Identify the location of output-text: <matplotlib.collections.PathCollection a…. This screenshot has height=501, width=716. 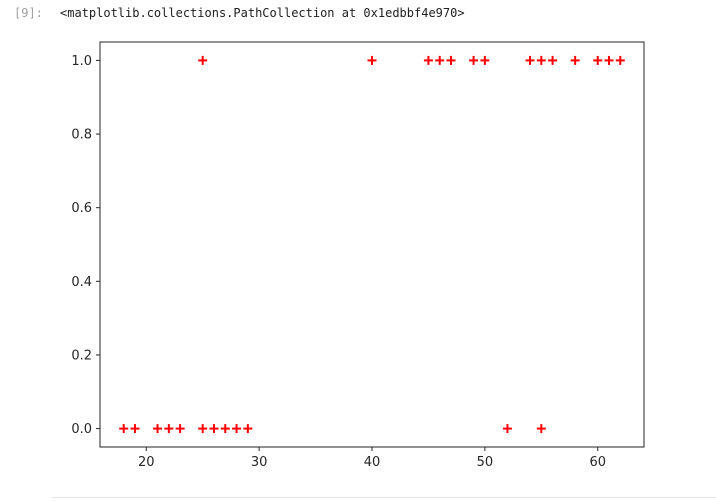
(262, 13).